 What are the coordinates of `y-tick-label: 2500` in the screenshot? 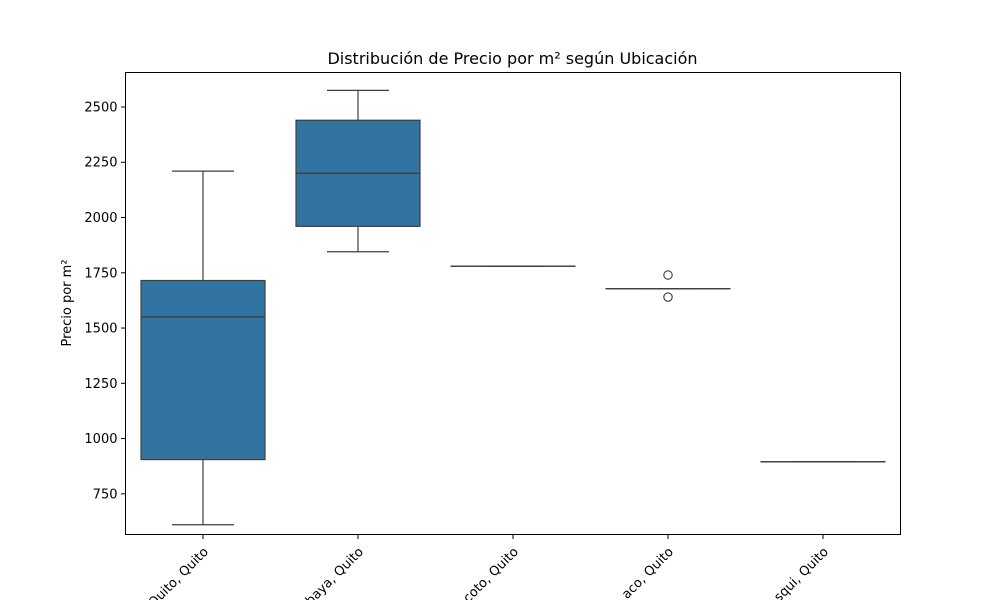 It's located at (100, 107).